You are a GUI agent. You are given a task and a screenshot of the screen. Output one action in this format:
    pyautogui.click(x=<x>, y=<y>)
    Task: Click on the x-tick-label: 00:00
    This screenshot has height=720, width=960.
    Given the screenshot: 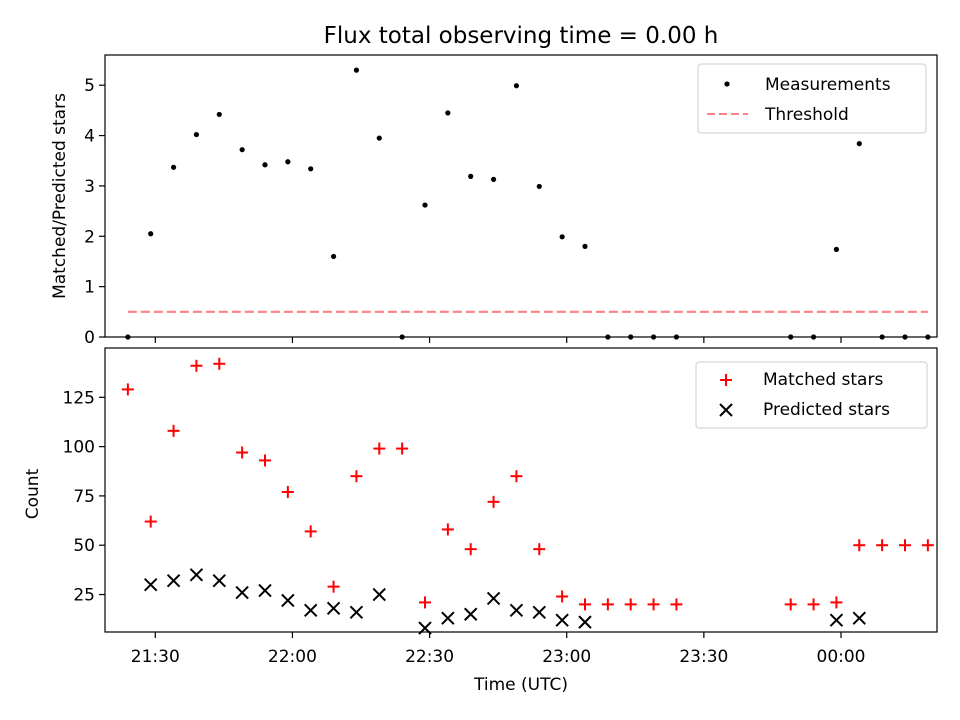 What is the action you would take?
    pyautogui.click(x=841, y=657)
    